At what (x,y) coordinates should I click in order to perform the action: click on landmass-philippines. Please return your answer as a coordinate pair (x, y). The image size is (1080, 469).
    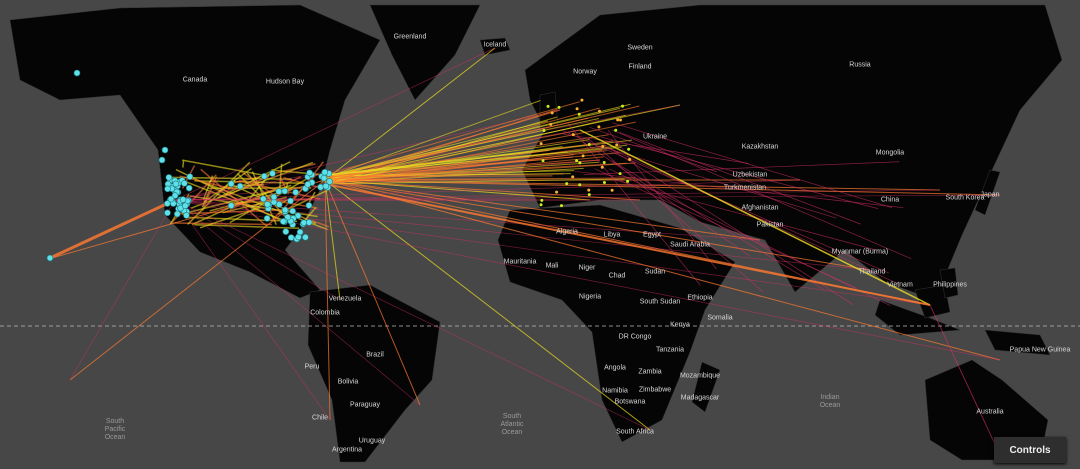
    Looking at the image, I should click on (949, 283).